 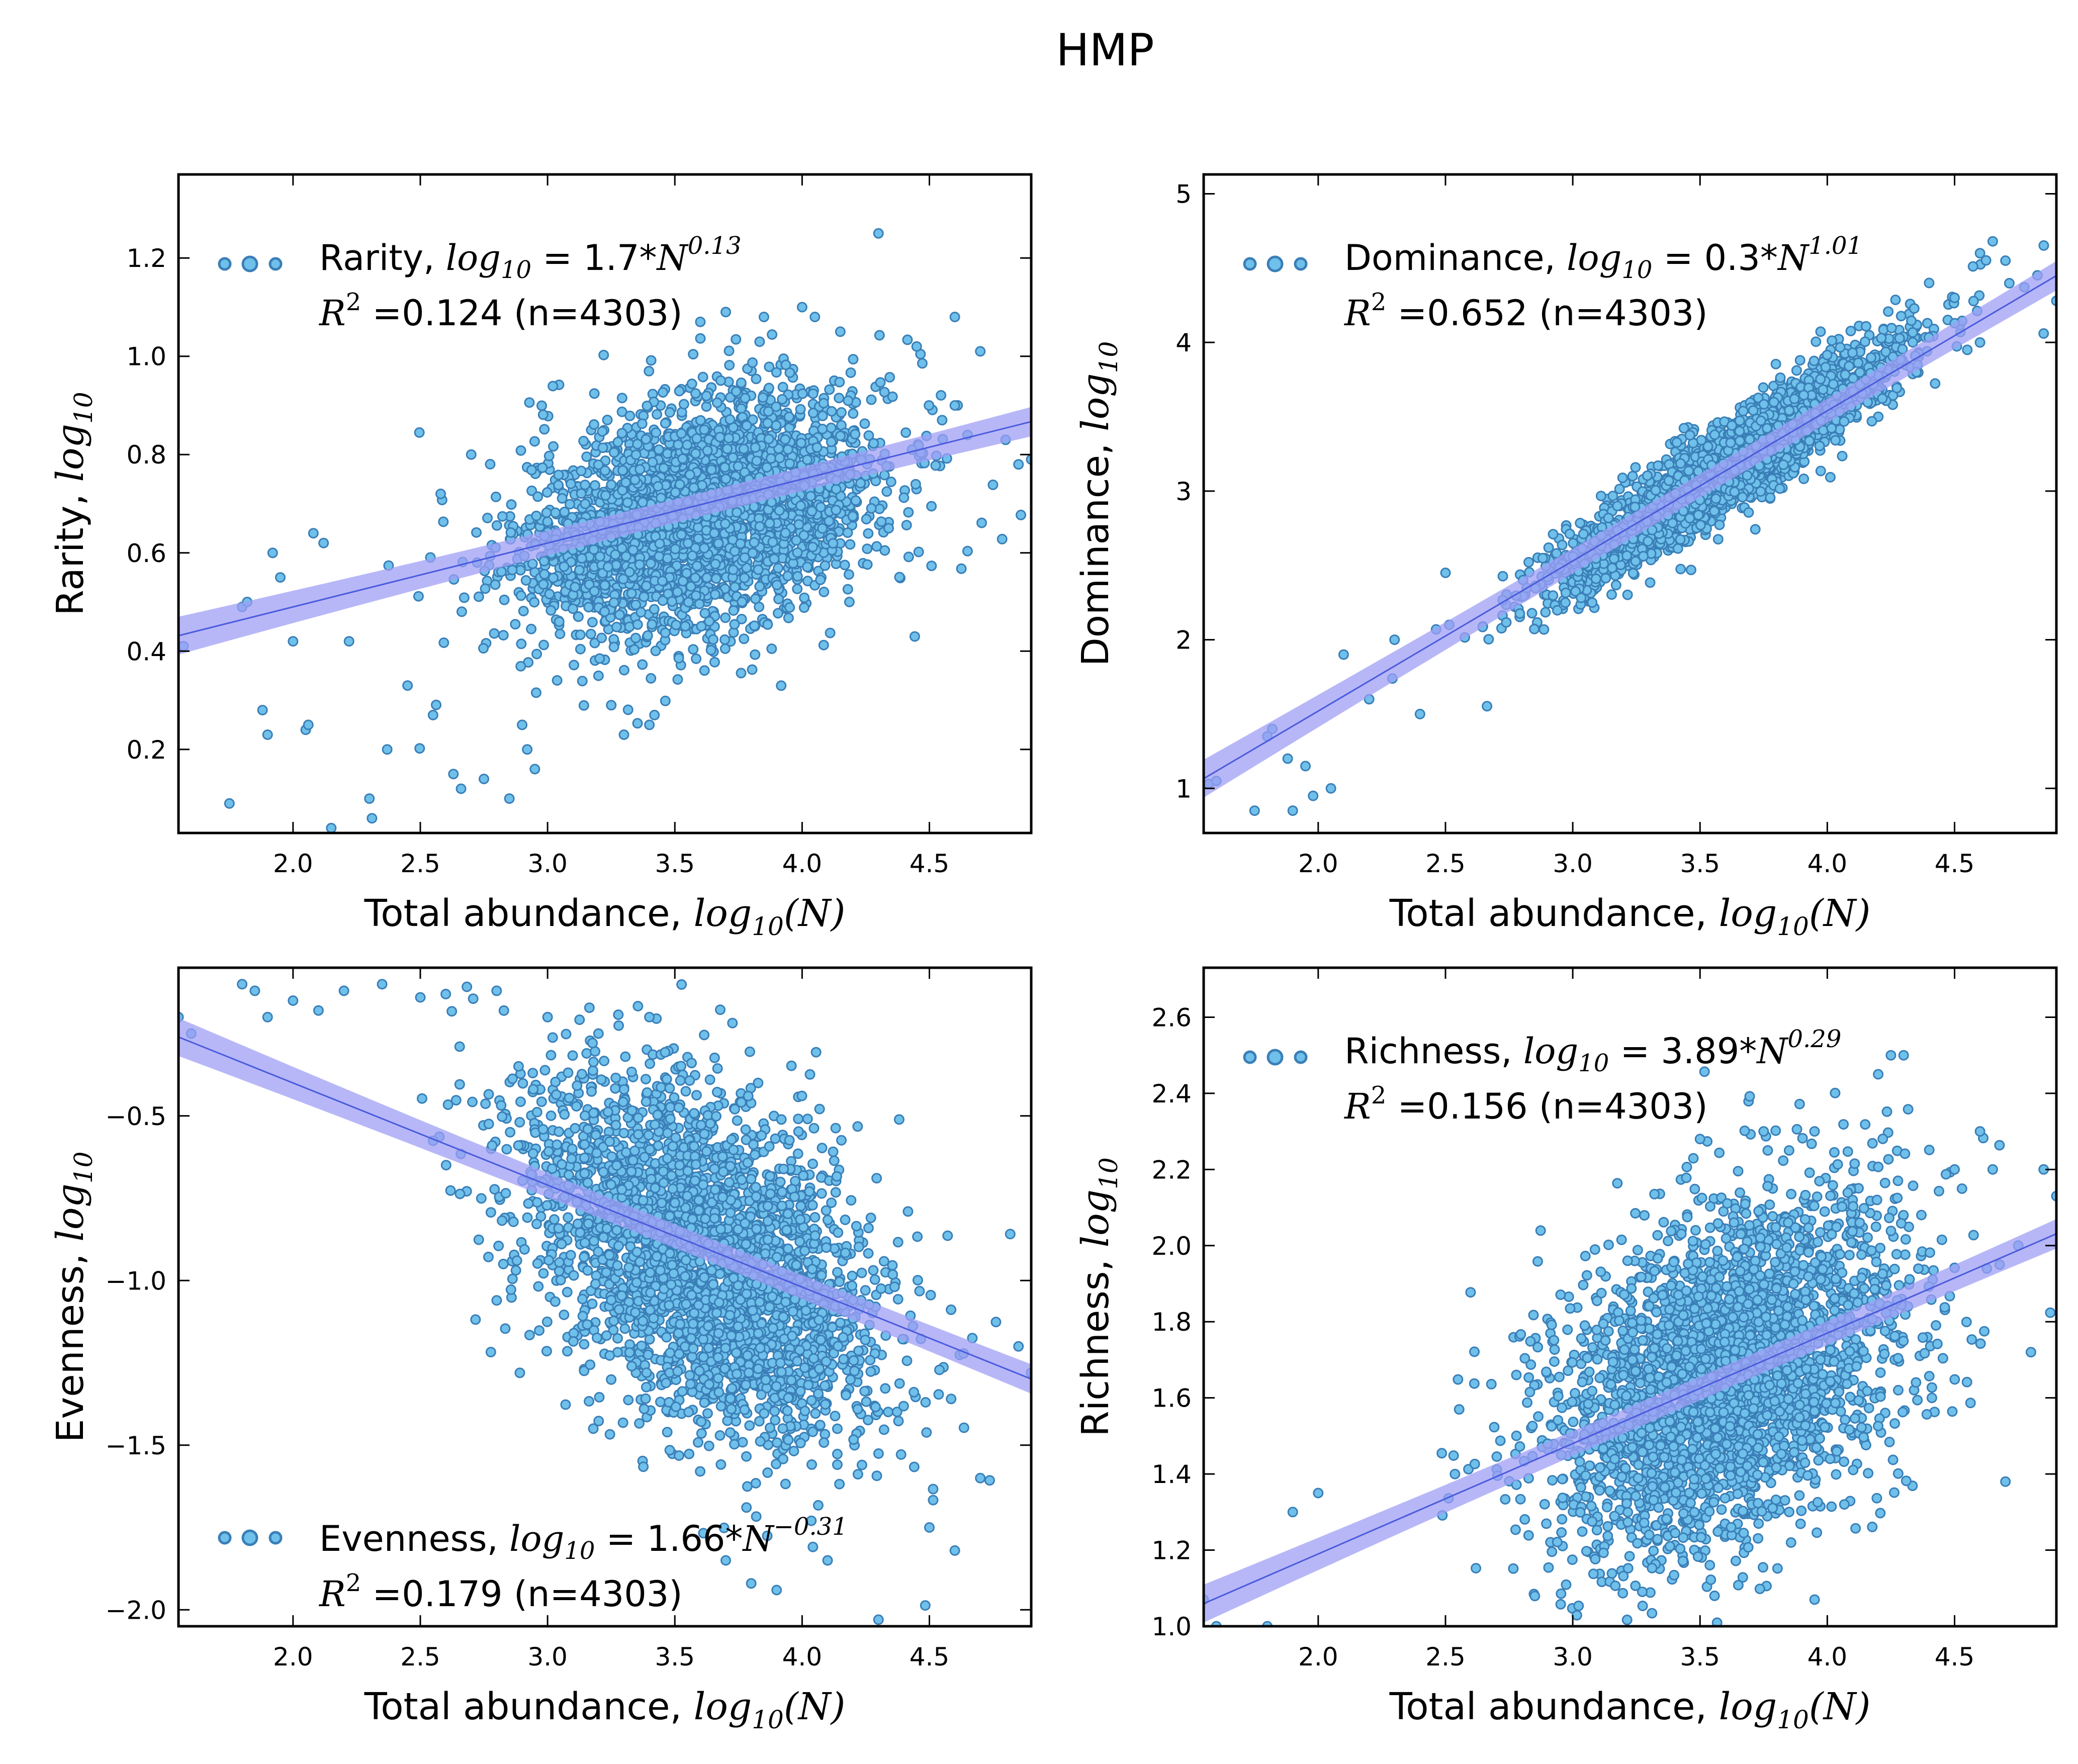 What do you see at coordinates (146, 258) in the screenshot?
I see `y-tick-label: 1.2` at bounding box center [146, 258].